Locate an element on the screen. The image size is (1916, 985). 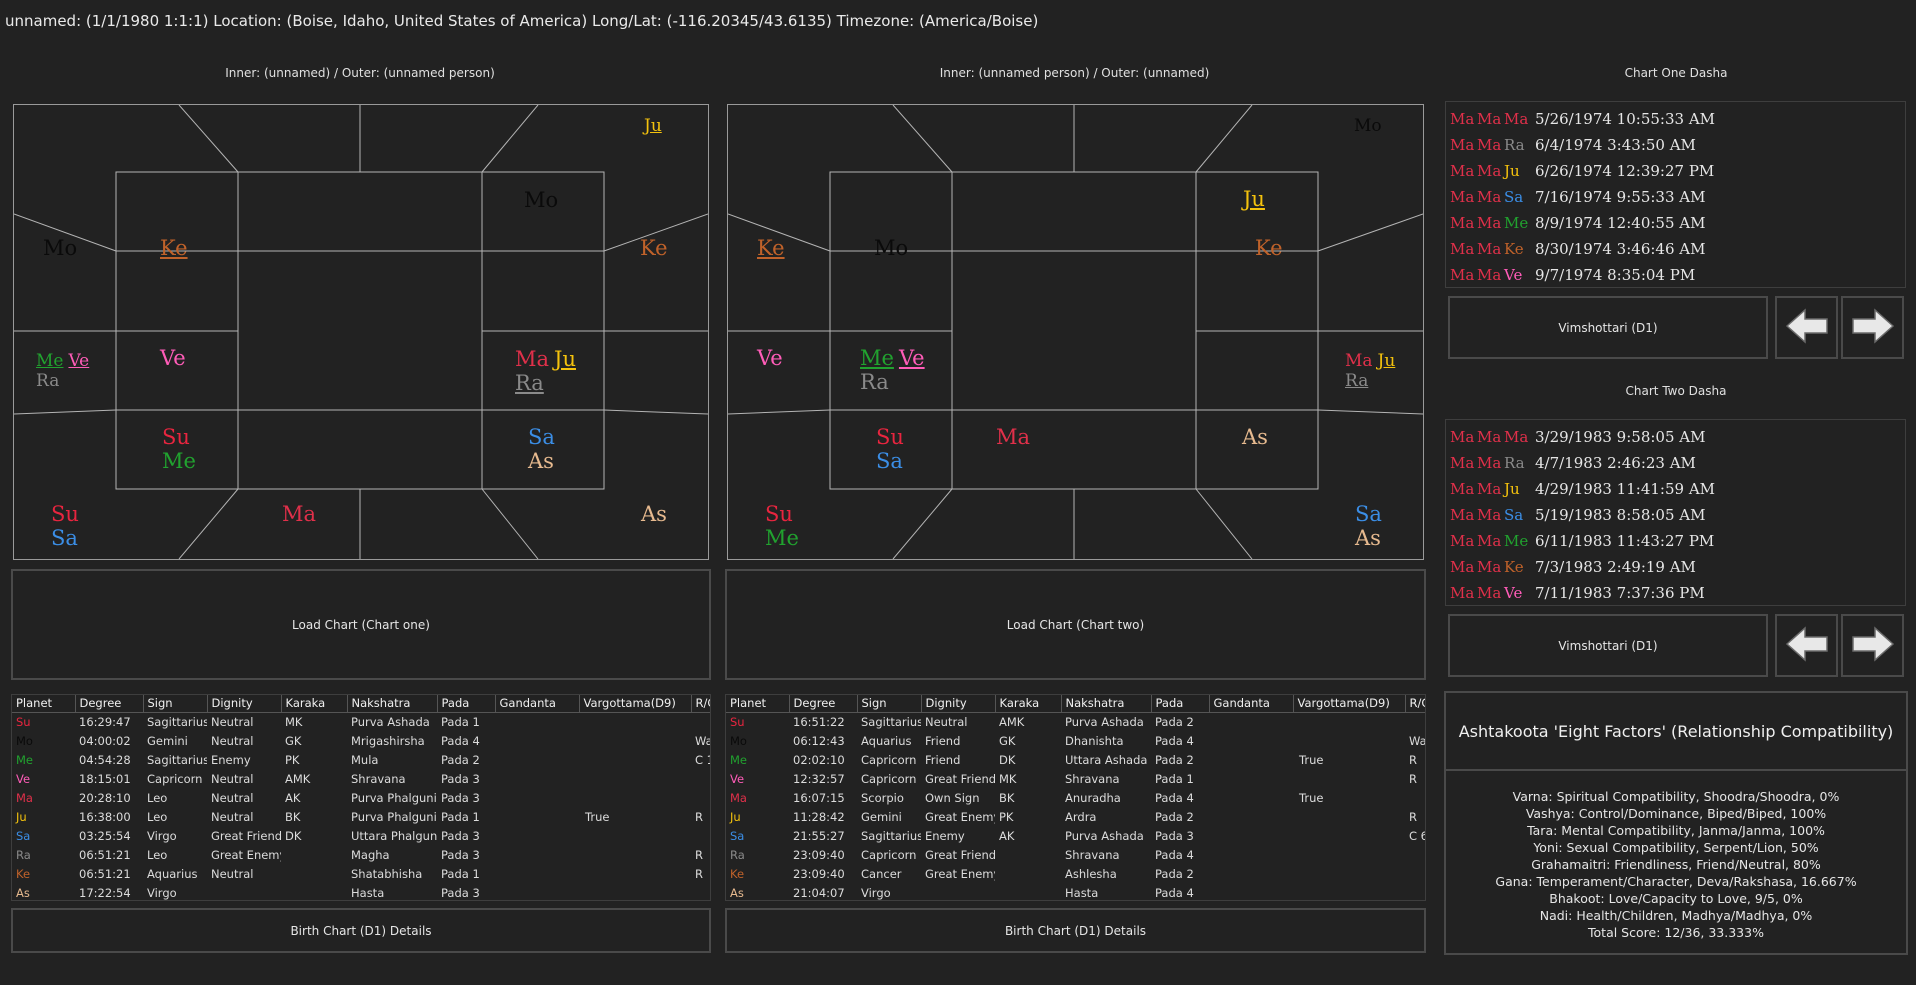
planet-cell: Ma is located at coordinates (301, 514).